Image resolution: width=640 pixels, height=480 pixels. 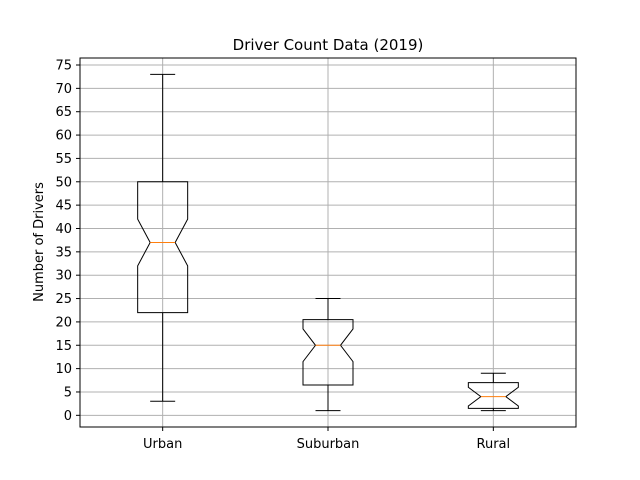 I want to click on box-rural, so click(x=493, y=392).